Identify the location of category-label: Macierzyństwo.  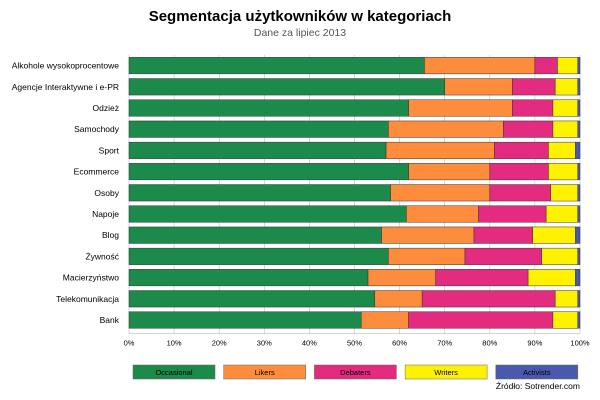
(91, 278).